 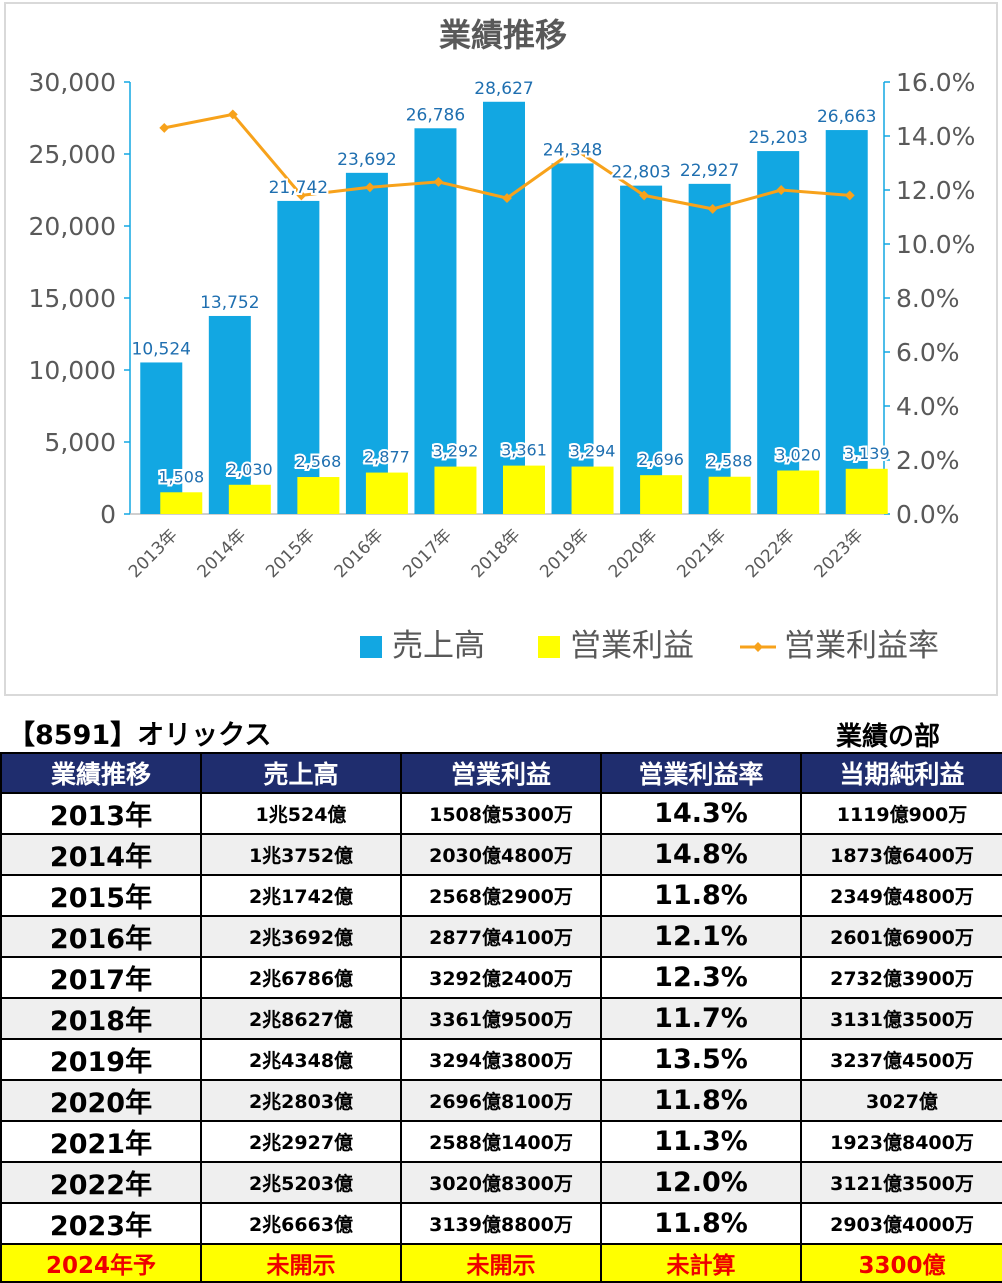 What do you see at coordinates (661, 459) in the screenshot?
I see `operating-profit-data-label: 2,696` at bounding box center [661, 459].